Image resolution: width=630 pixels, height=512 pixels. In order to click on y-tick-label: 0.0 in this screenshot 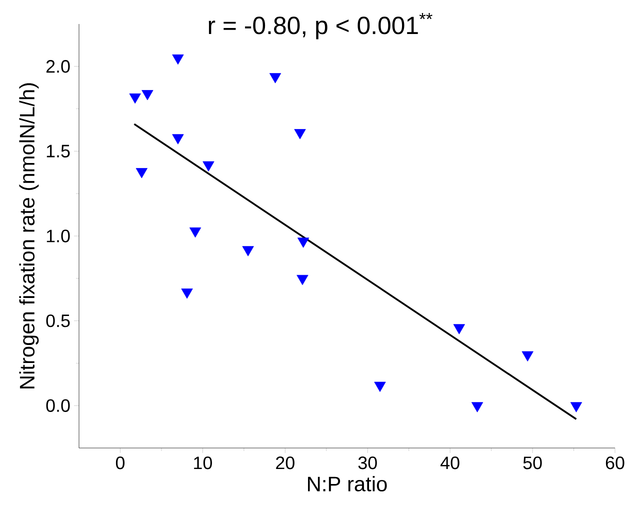, I will do `click(58, 405)`.